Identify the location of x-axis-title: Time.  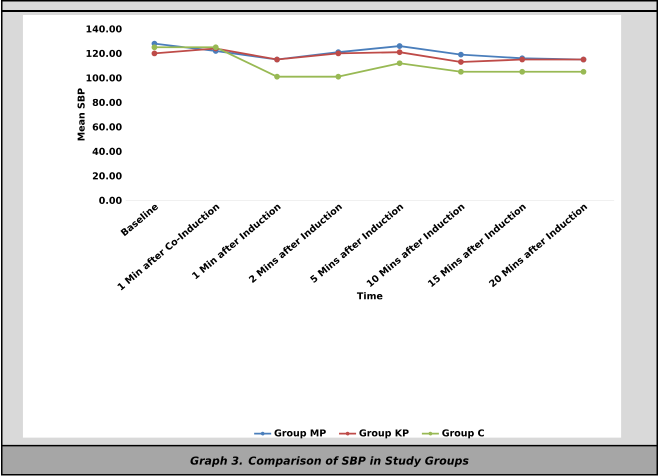
(369, 296).